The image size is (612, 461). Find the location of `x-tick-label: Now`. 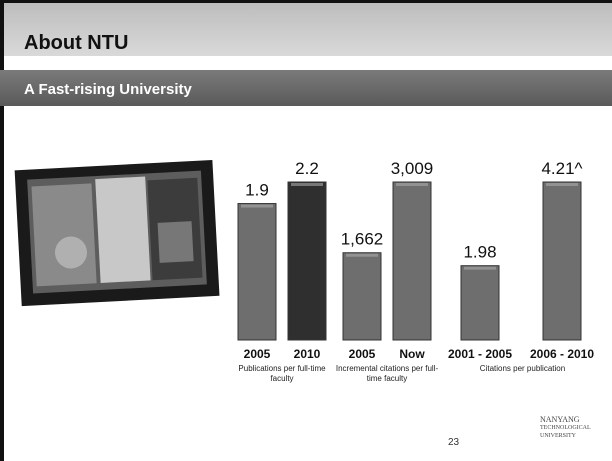

x-tick-label: Now is located at coordinates (412, 354).